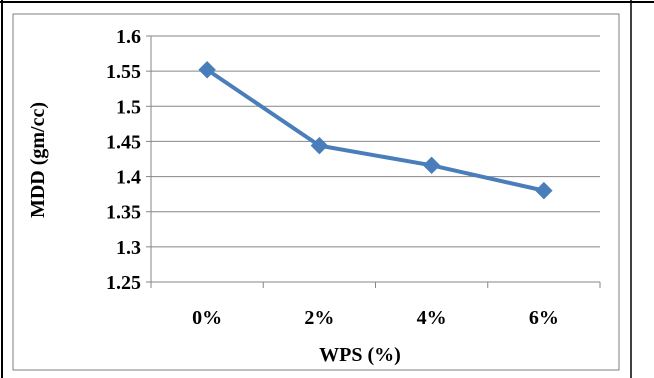 This screenshot has width=654, height=378. What do you see at coordinates (128, 107) in the screenshot?
I see `y-tick-label: 1.5` at bounding box center [128, 107].